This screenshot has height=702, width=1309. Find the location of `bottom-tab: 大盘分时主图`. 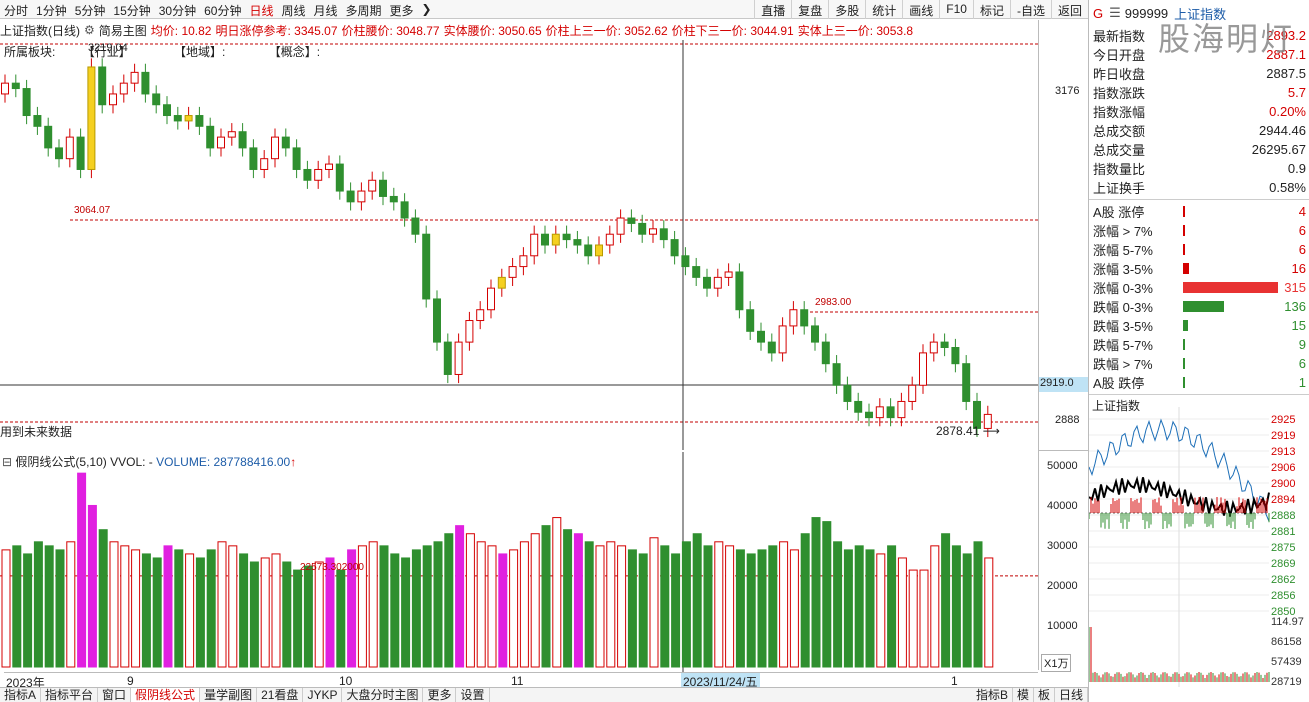

bottom-tab: 大盘分时主图 is located at coordinates (383, 695).